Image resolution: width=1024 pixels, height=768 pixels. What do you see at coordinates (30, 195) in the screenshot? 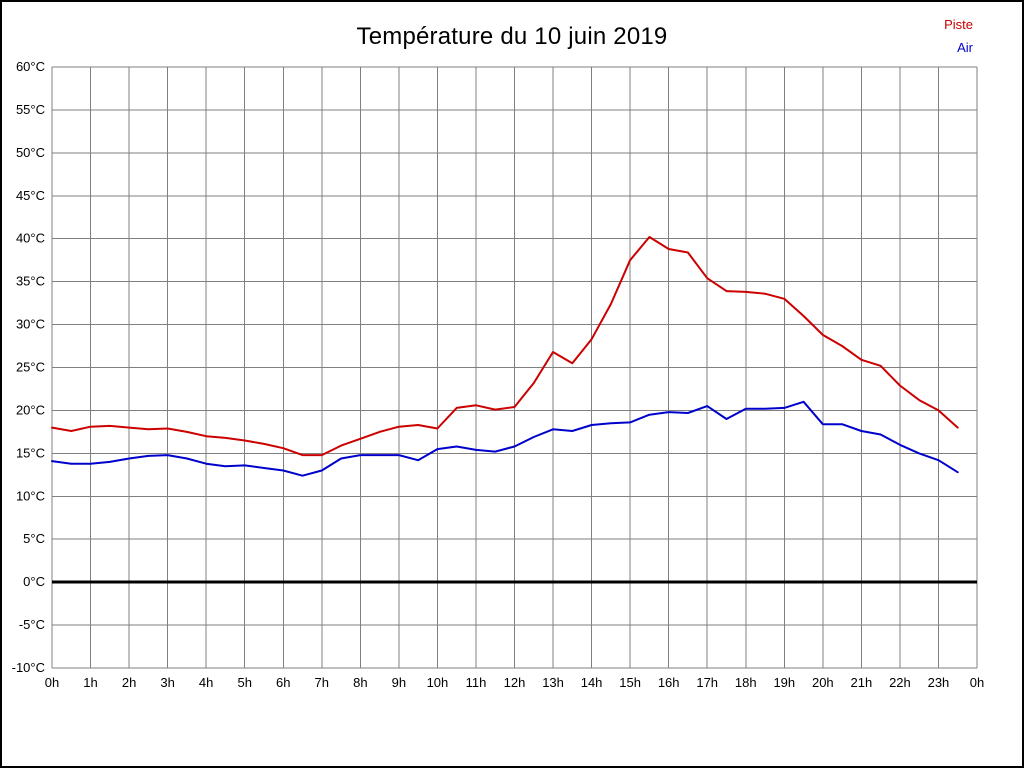
I see `y-axis-tick-label: 45°C` at bounding box center [30, 195].